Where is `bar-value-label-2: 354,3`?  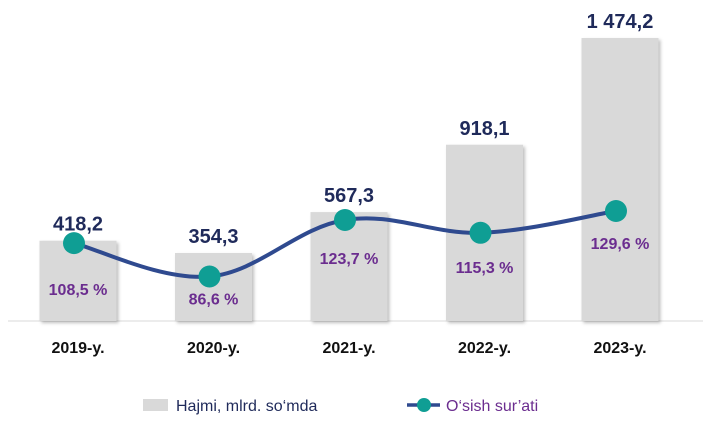
bar-value-label-2: 354,3 is located at coordinates (213, 237).